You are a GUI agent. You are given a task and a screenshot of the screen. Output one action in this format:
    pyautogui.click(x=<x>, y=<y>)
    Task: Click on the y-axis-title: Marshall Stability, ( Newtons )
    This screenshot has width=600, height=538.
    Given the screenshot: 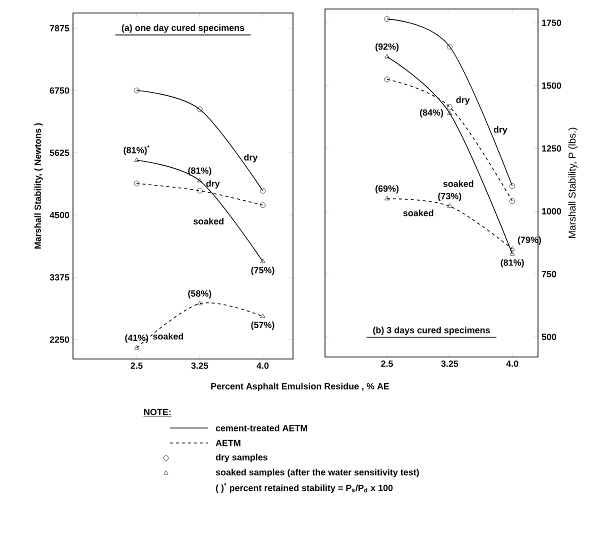 What is the action you would take?
    pyautogui.click(x=38, y=186)
    